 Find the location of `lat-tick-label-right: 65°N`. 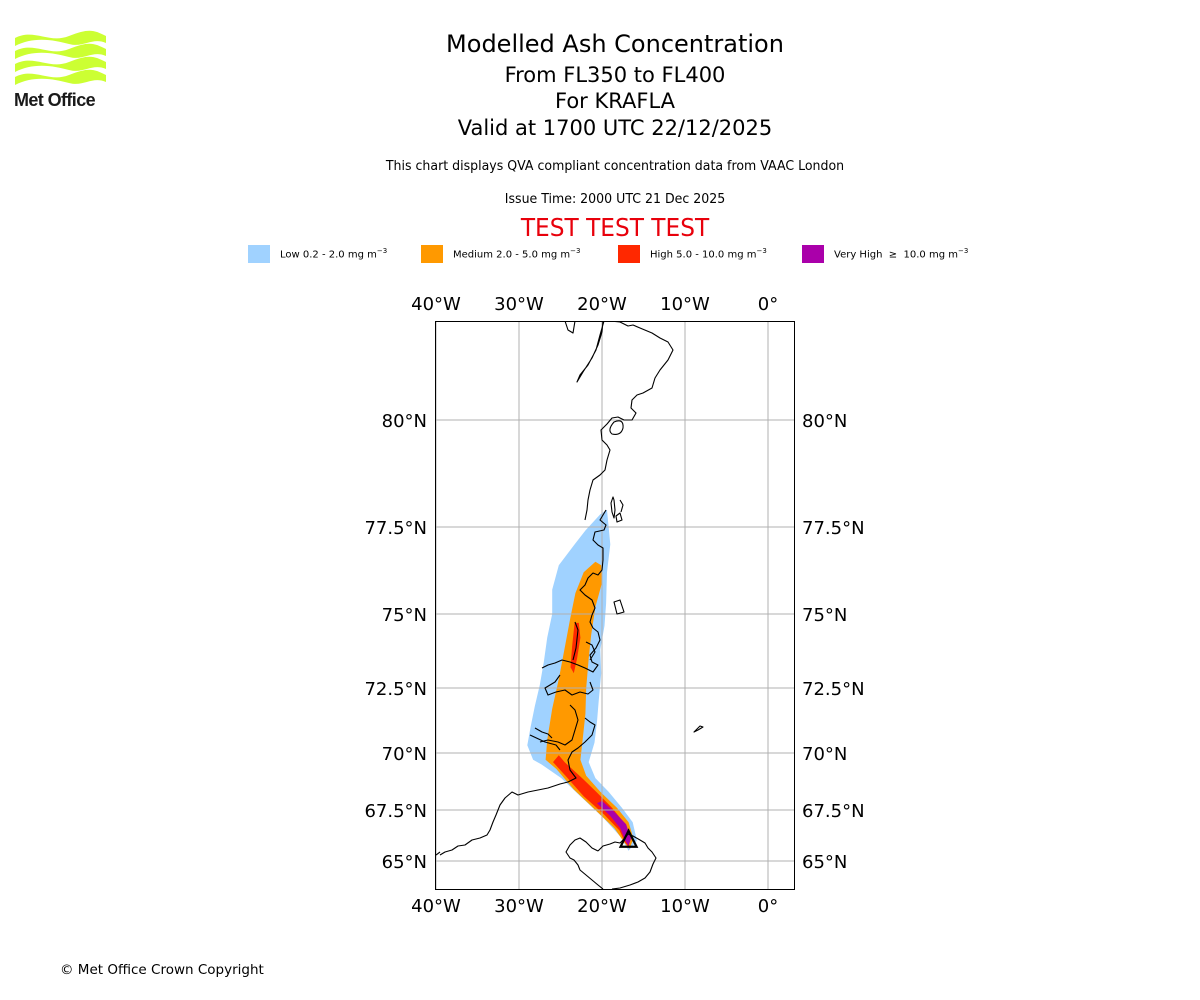

lat-tick-label-right: 65°N is located at coordinates (824, 862).